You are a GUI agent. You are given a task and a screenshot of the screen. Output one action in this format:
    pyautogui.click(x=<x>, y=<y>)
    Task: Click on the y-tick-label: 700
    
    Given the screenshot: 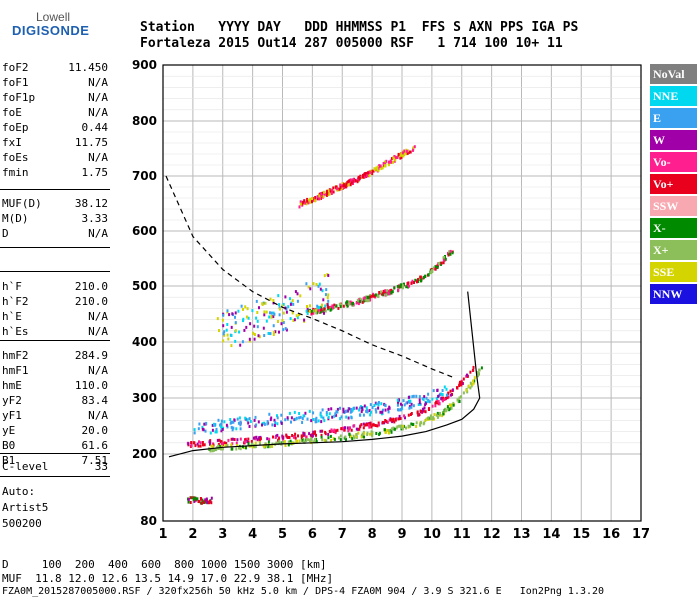 What is the action you would take?
    pyautogui.click(x=144, y=176)
    